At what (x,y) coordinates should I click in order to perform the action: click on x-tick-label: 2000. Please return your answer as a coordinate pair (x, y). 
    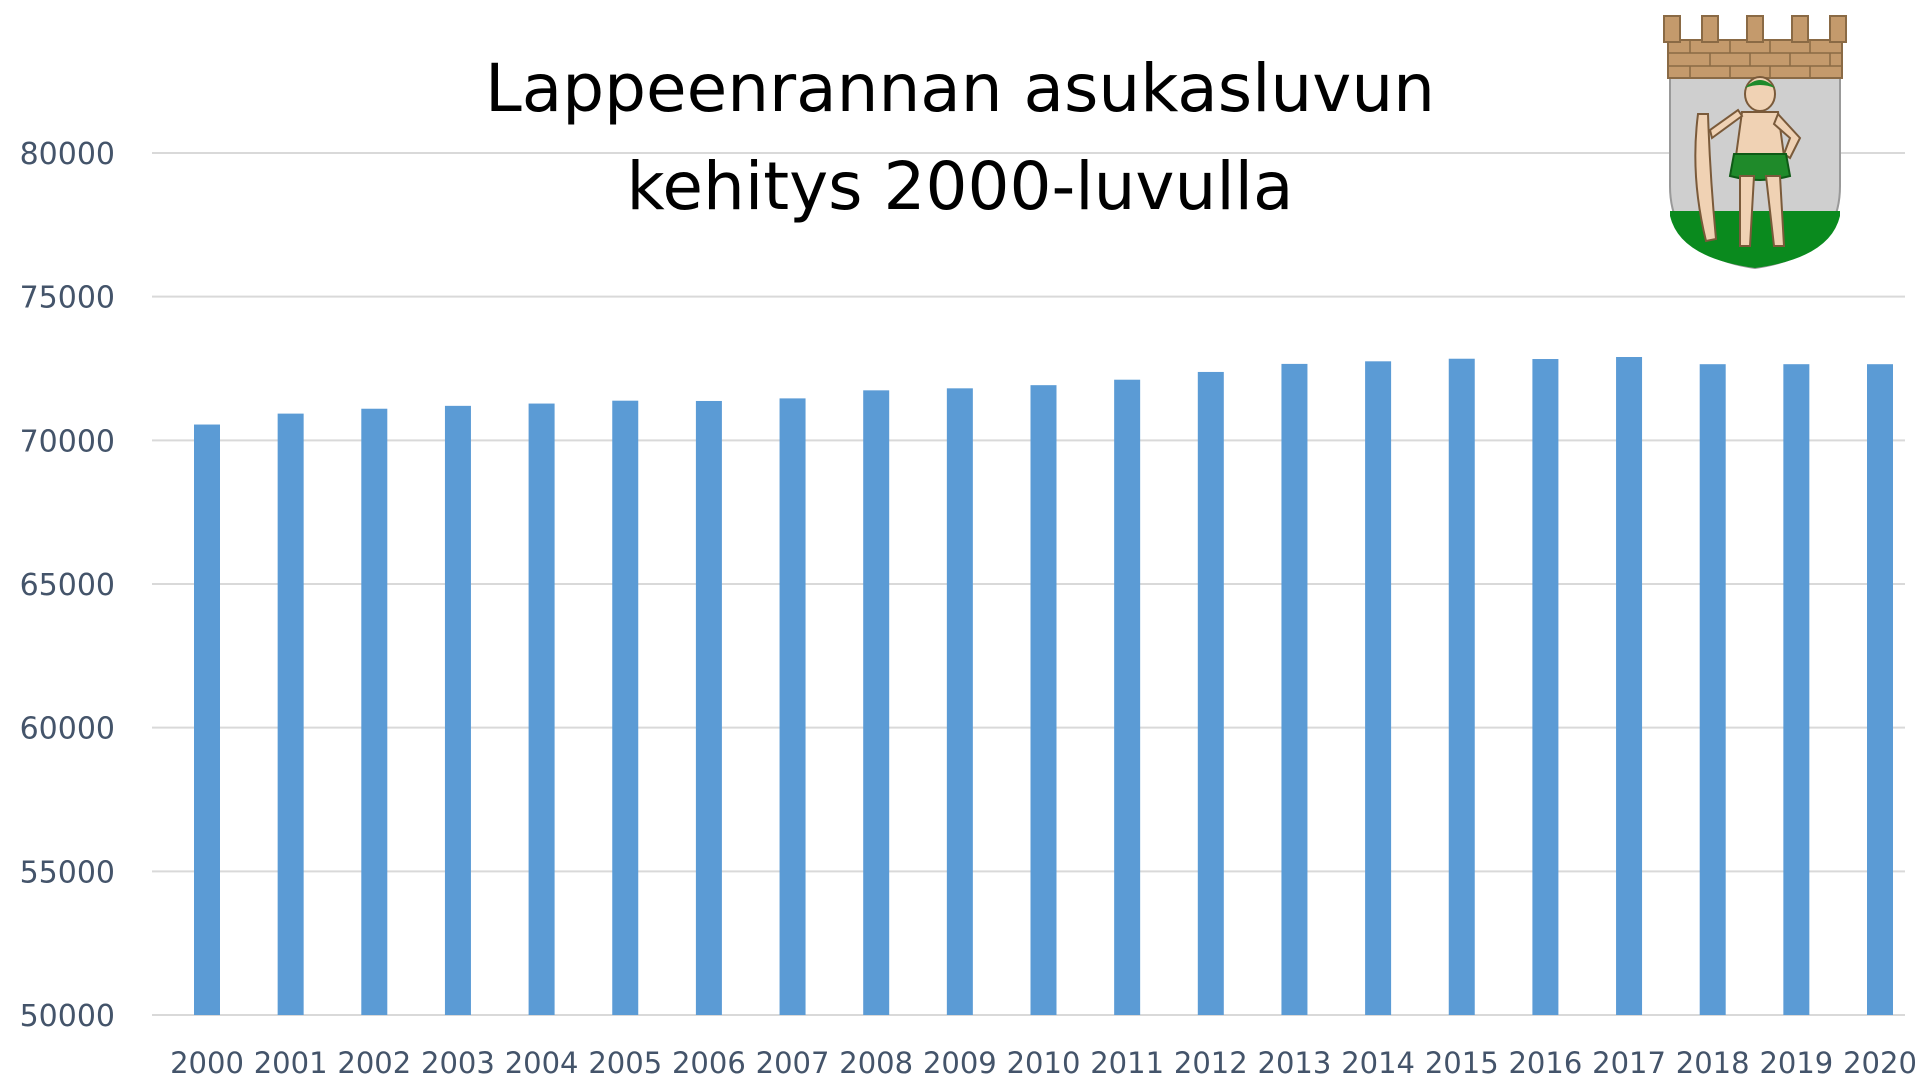
    Looking at the image, I should click on (207, 1063).